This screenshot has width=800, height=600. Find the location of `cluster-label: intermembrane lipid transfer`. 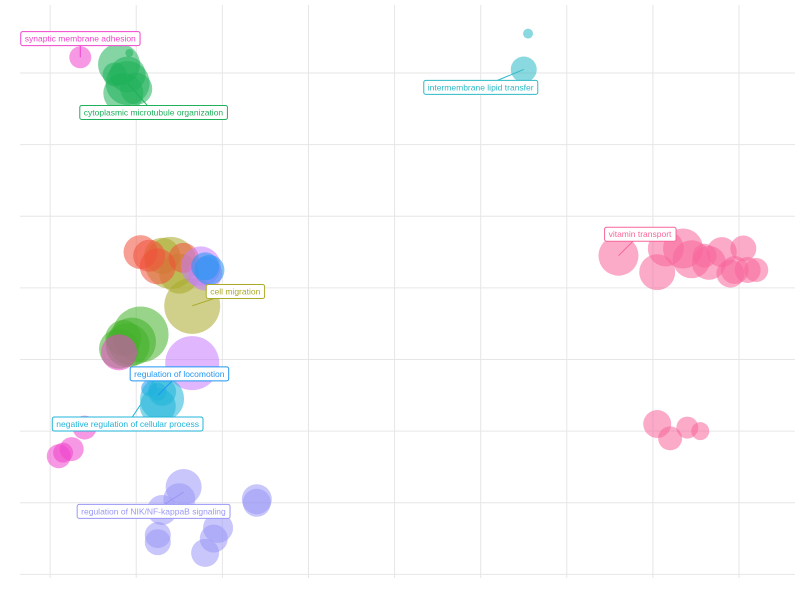

cluster-label: intermembrane lipid transfer is located at coordinates (481, 87).